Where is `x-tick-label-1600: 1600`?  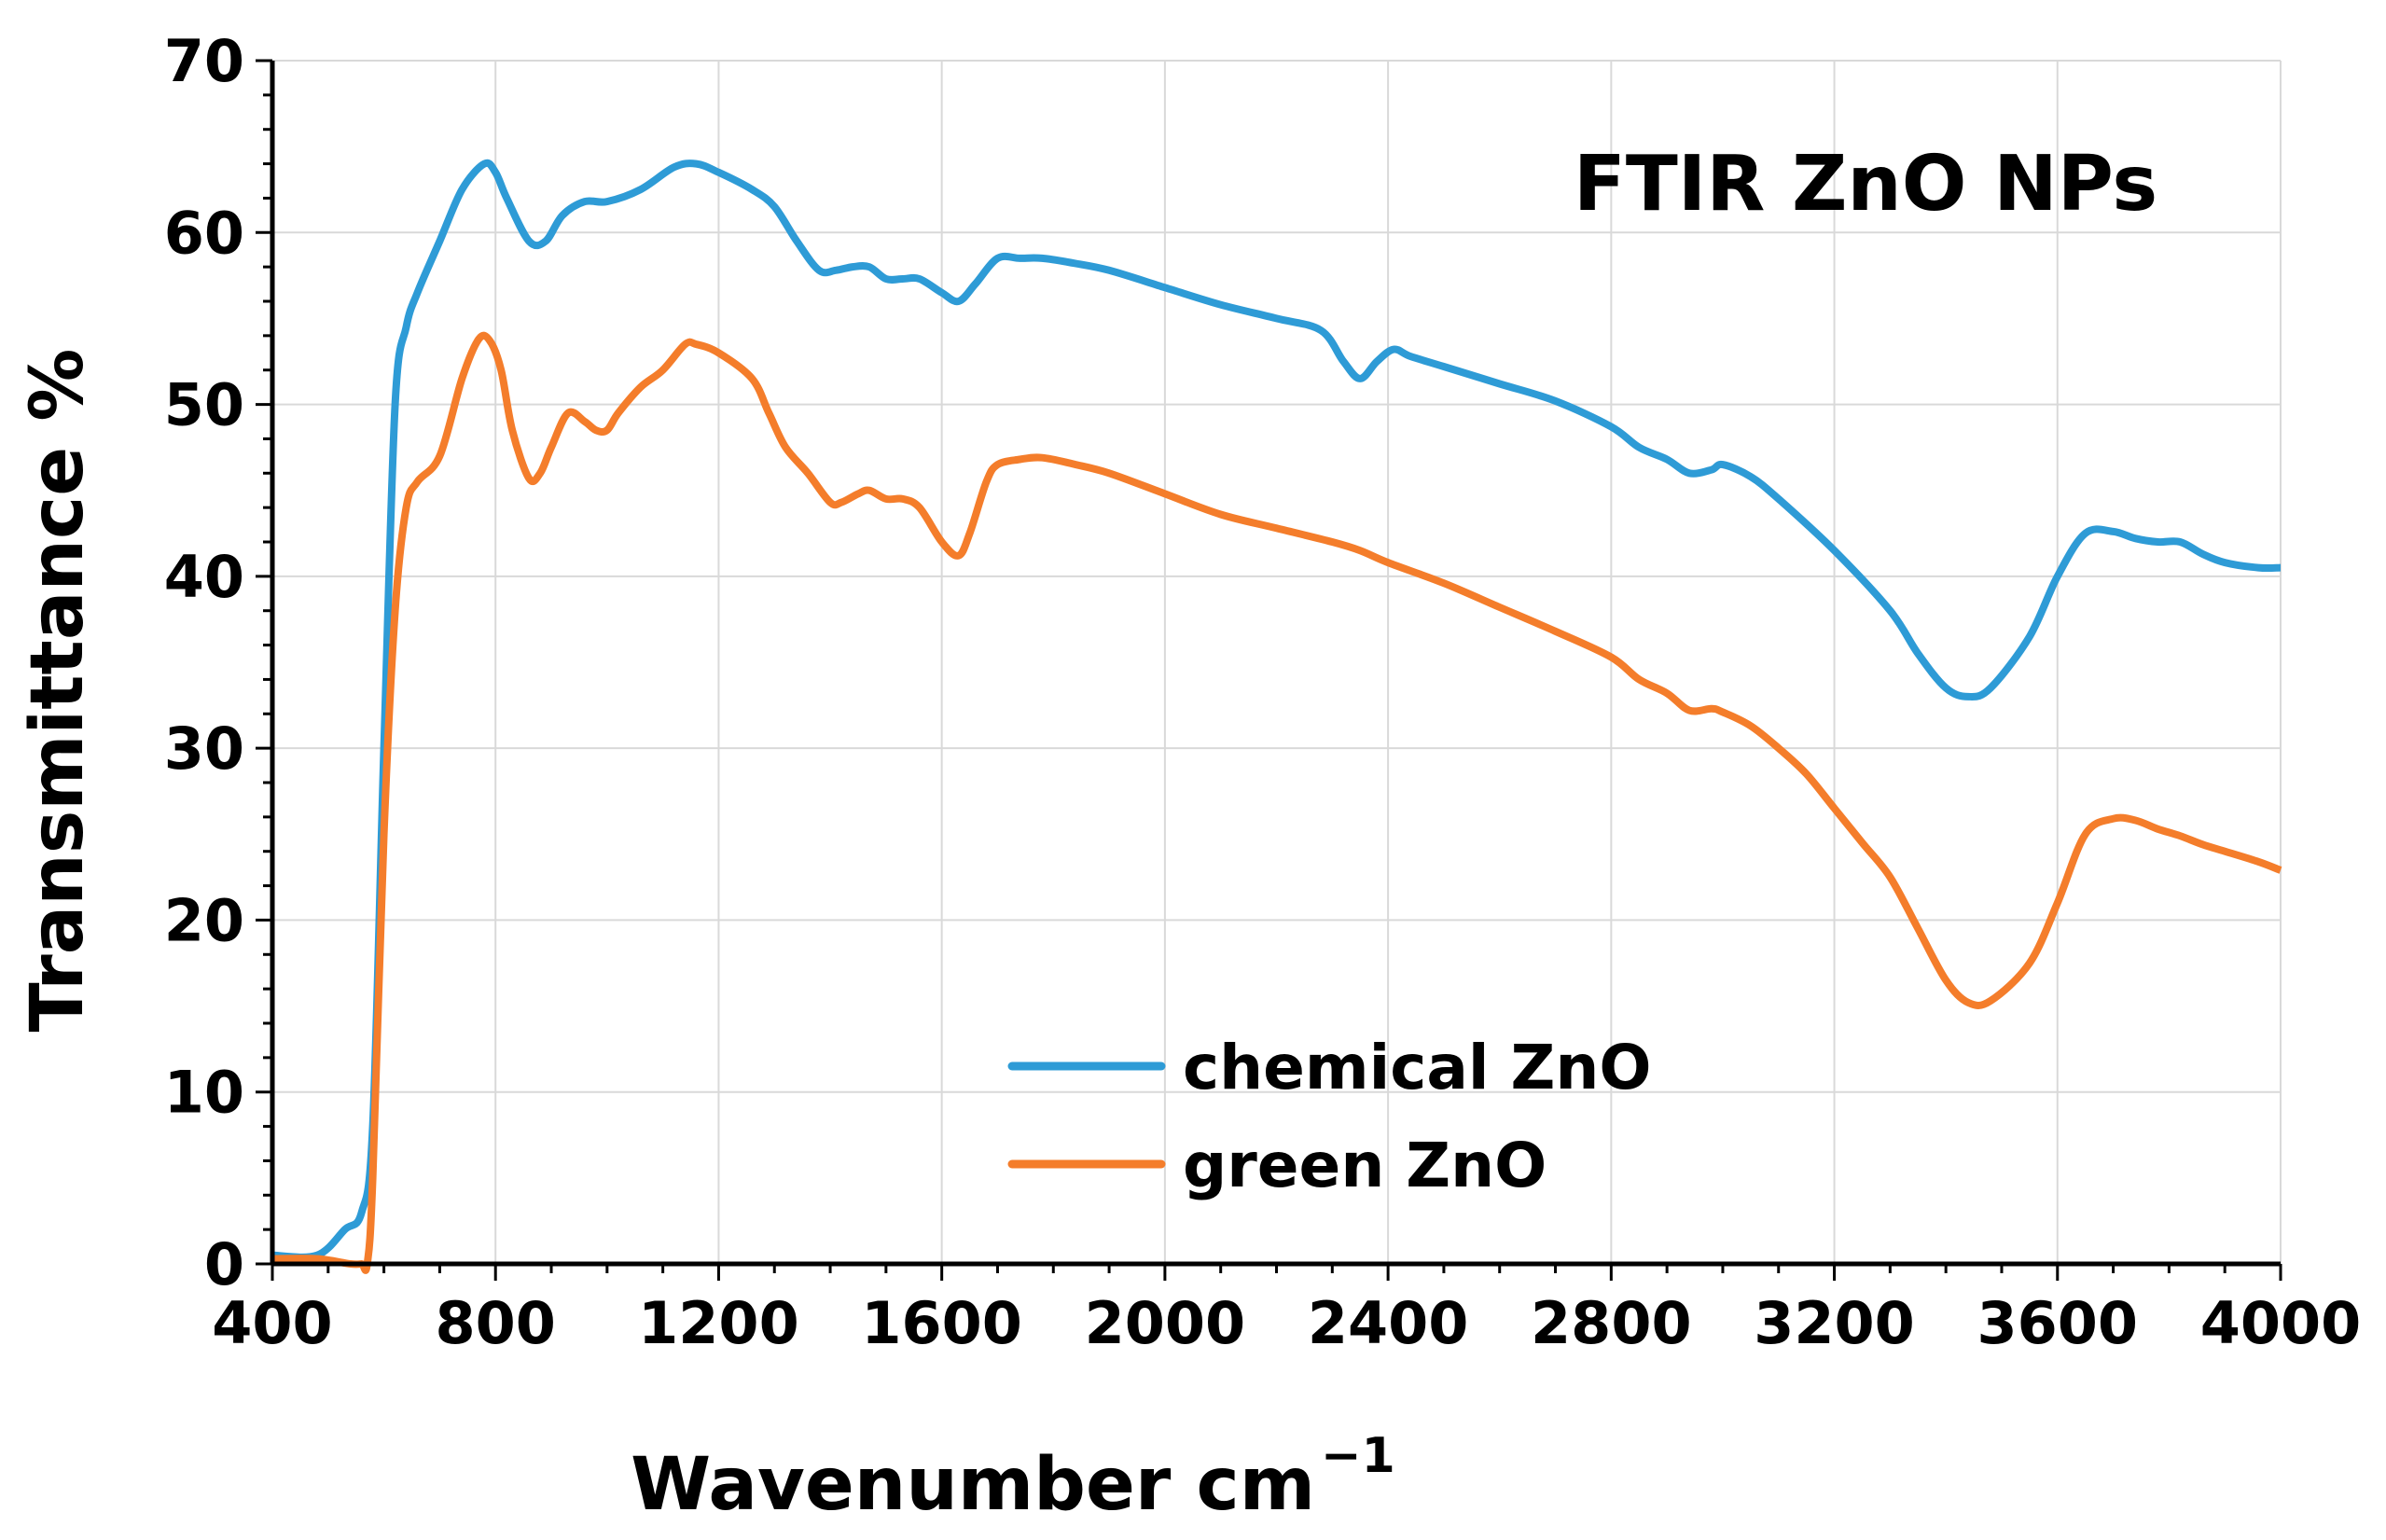 x-tick-label-1600: 1600 is located at coordinates (941, 1323).